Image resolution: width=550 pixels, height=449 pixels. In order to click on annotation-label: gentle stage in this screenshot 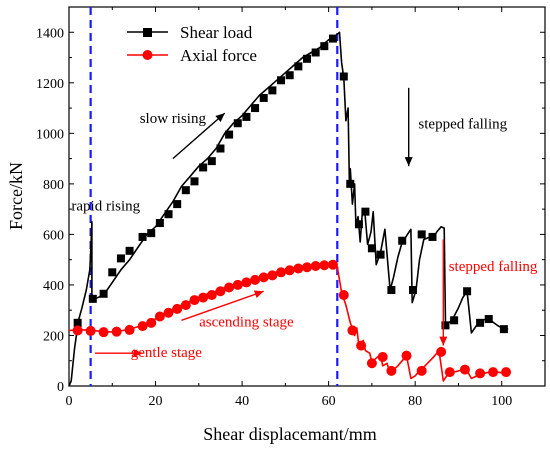, I will do `click(167, 353)`.